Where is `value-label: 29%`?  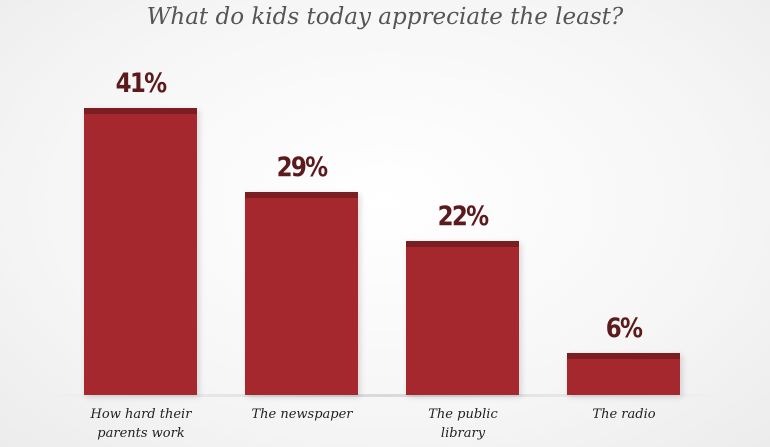
value-label: 29% is located at coordinates (302, 167).